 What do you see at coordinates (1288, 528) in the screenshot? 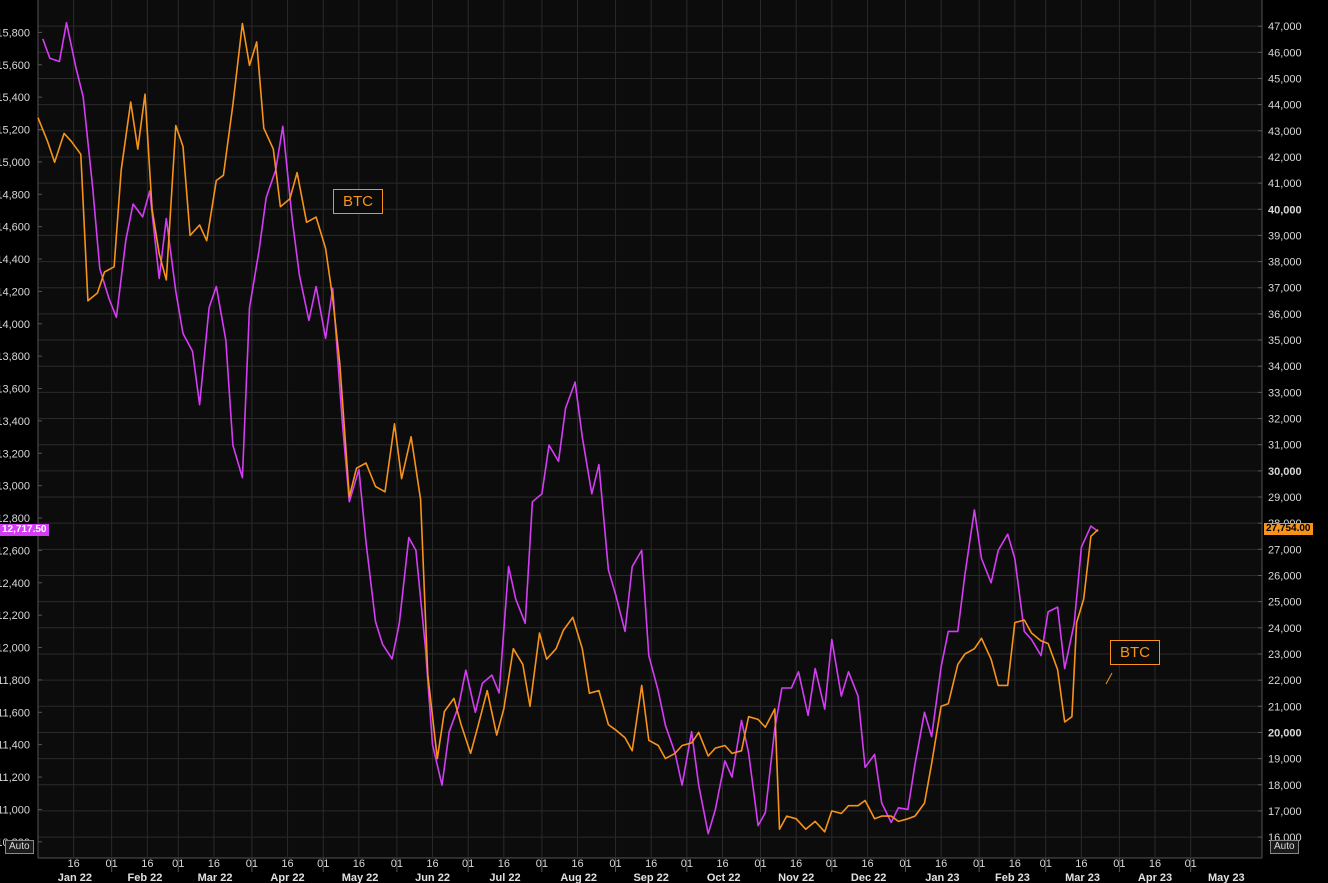
I see `right-last-value-tag: 27,754.00` at bounding box center [1288, 528].